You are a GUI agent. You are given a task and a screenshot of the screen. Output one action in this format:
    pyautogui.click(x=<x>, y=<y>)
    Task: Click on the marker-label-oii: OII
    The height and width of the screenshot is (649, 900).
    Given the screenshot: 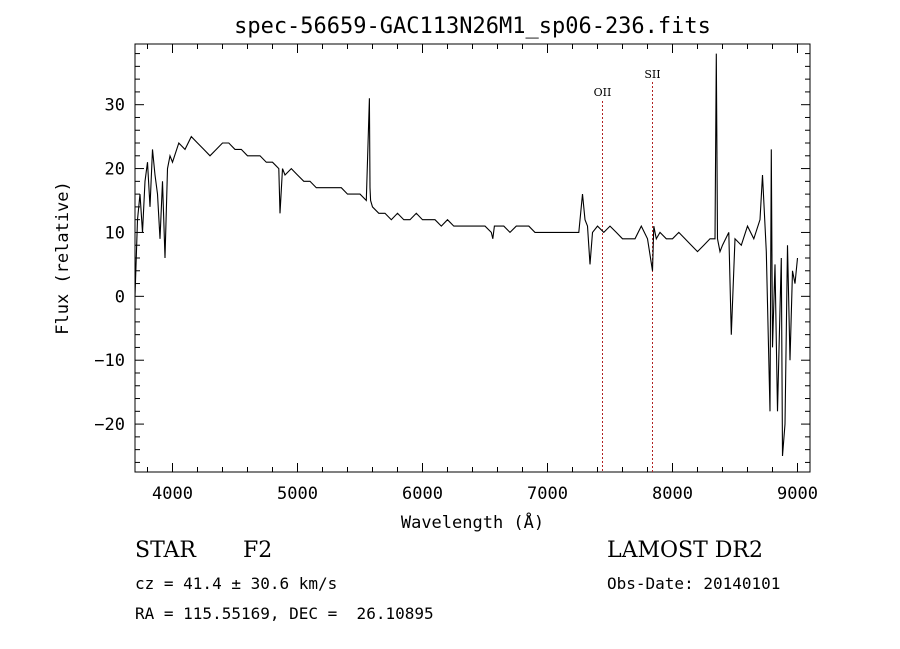 What is the action you would take?
    pyautogui.click(x=603, y=92)
    